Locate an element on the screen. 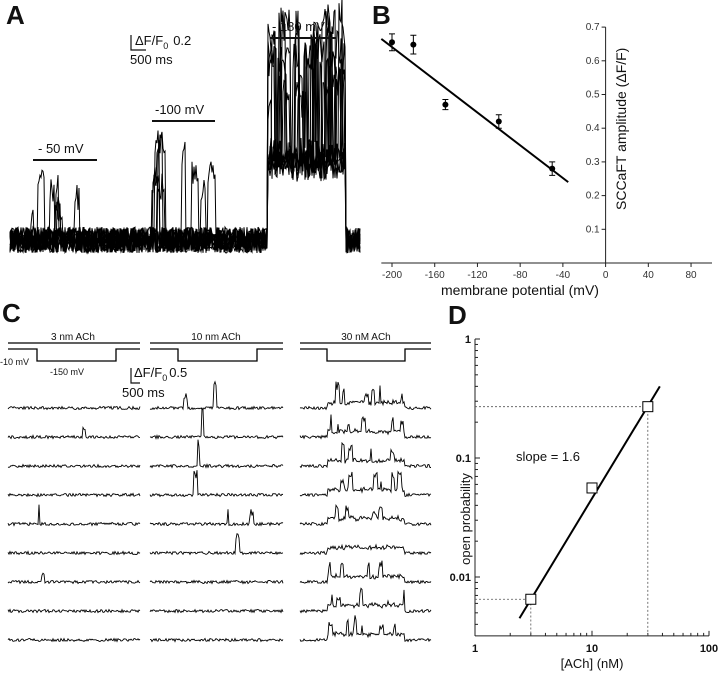 The image size is (720, 674). x-tick-label: -120 is located at coordinates (477, 275).